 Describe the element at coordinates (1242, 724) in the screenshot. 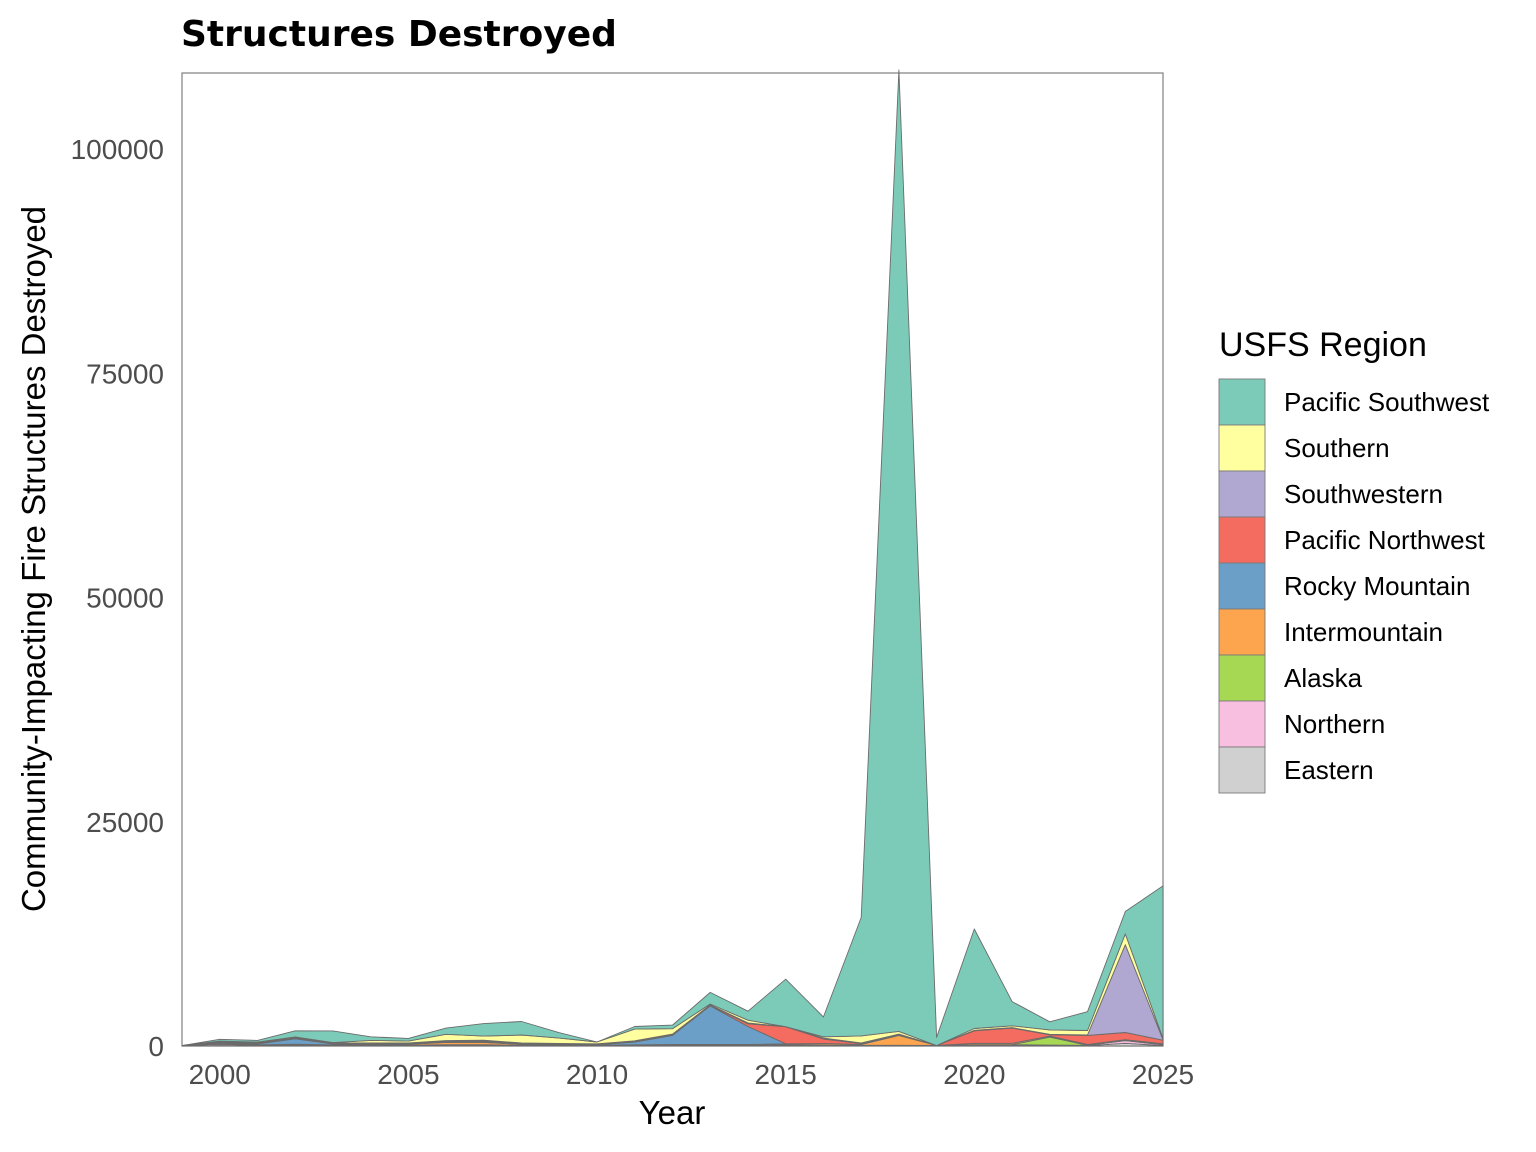

I see `legend-key-northern` at that location.